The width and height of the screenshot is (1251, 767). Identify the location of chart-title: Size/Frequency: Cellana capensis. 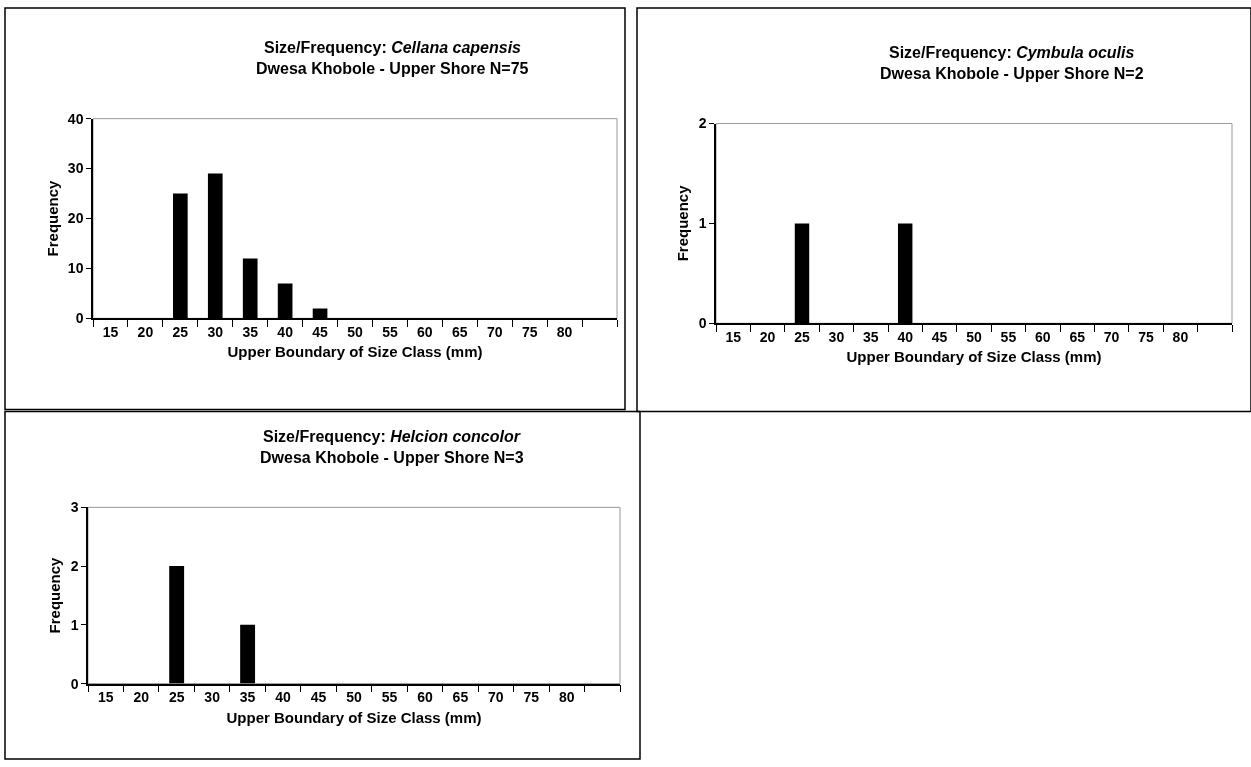
(393, 47).